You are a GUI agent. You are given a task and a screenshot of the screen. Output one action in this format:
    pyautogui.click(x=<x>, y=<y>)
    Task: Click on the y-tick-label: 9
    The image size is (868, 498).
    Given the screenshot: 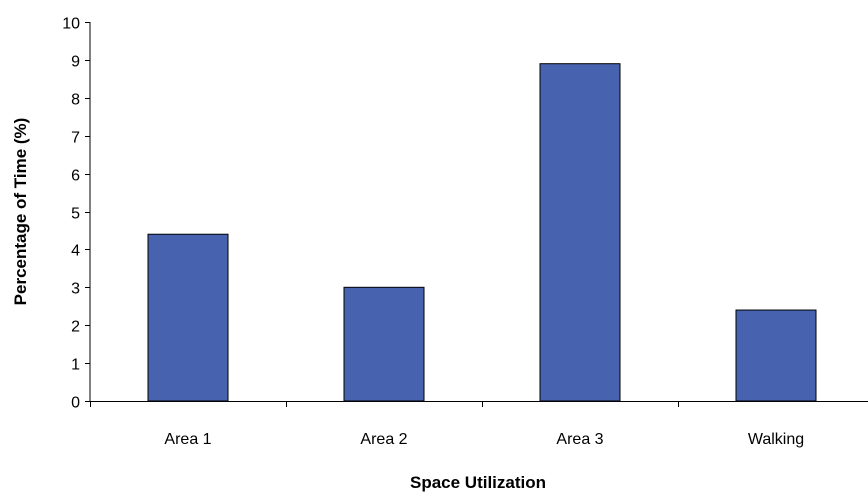 What is the action you would take?
    pyautogui.click(x=75, y=62)
    